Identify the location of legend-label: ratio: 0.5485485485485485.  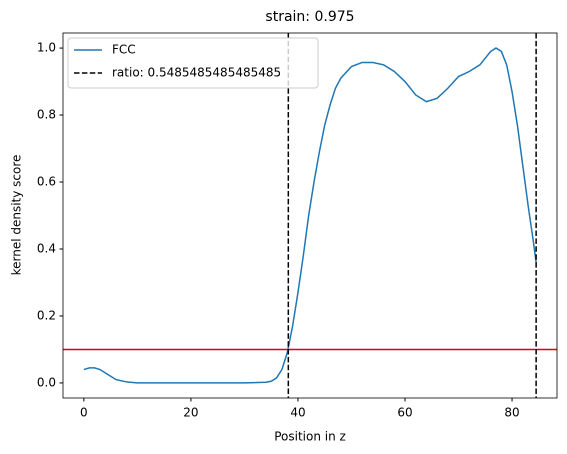
(196, 73).